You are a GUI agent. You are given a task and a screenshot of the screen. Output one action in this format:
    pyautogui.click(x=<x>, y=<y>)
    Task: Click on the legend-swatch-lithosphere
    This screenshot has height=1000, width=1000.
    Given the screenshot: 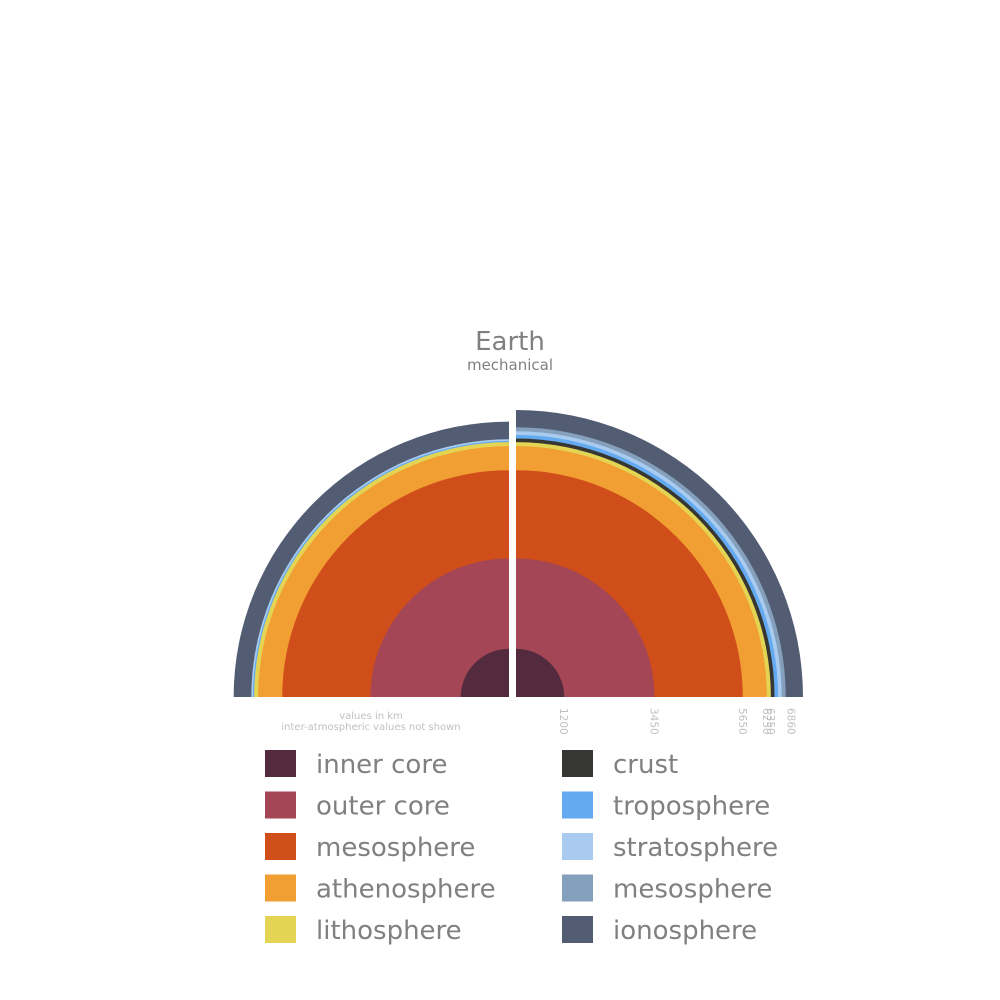 What is the action you would take?
    pyautogui.click(x=280, y=929)
    